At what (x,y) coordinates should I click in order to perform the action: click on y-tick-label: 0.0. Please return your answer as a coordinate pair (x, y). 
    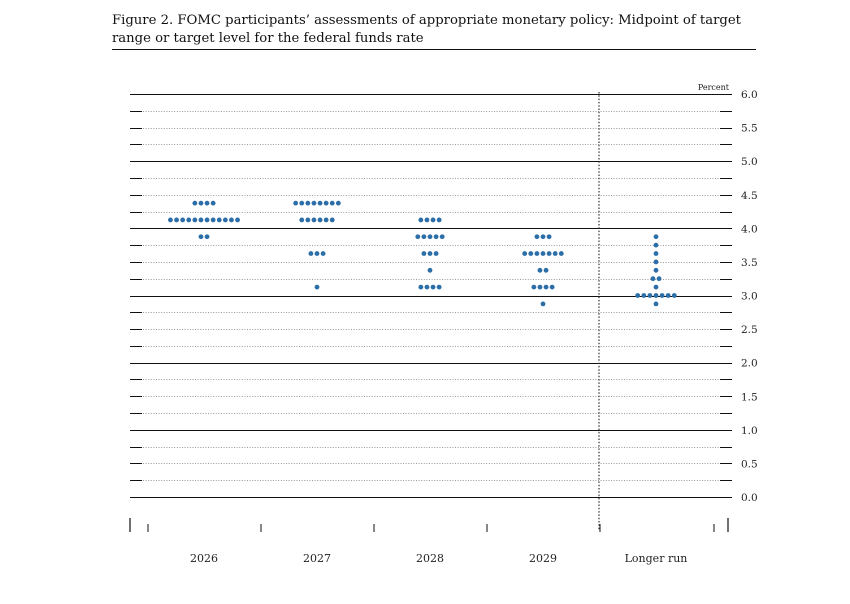
    Looking at the image, I should click on (749, 498).